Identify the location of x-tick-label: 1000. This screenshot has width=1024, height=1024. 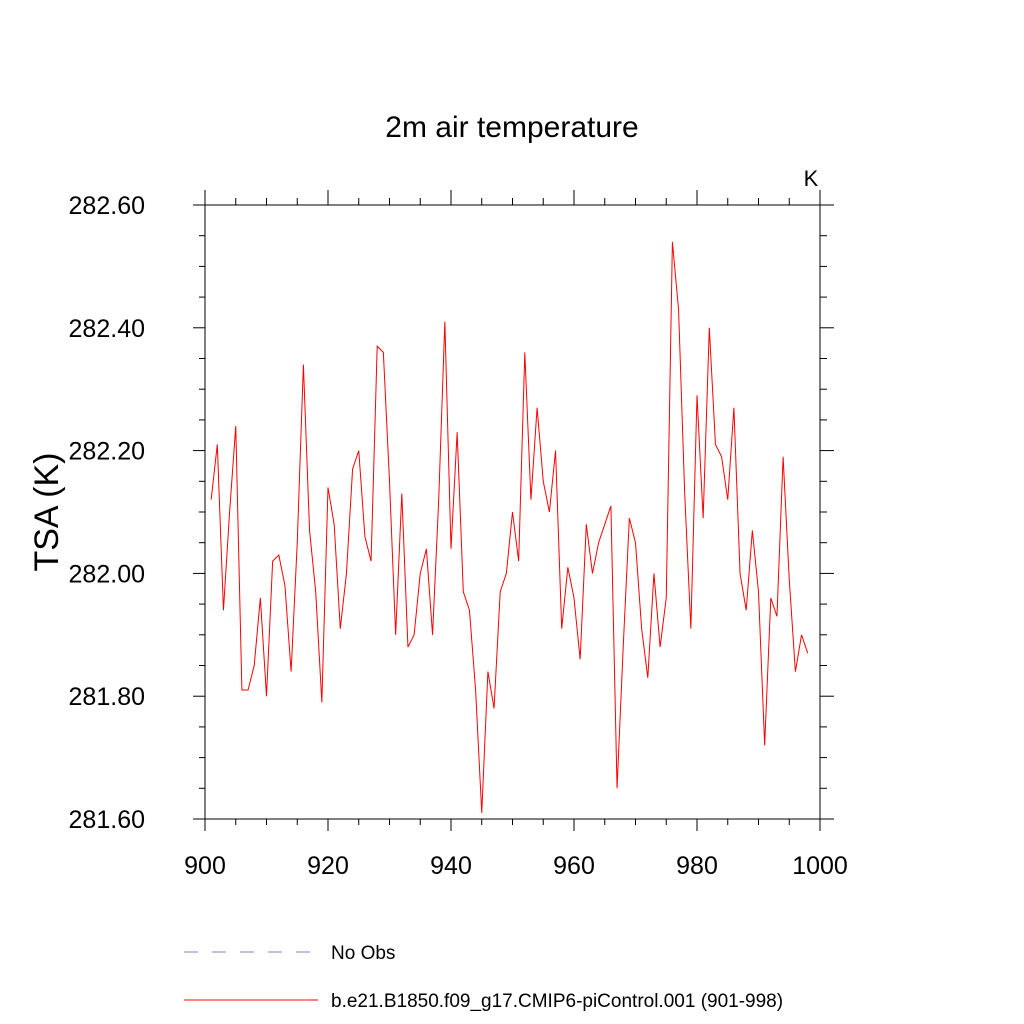
(820, 866).